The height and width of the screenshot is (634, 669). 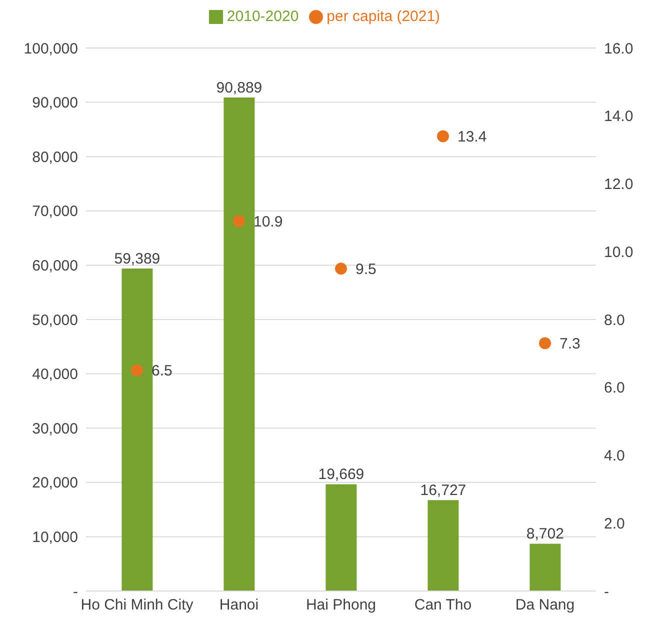 I want to click on y2-tick-label: 14.0, so click(x=619, y=117).